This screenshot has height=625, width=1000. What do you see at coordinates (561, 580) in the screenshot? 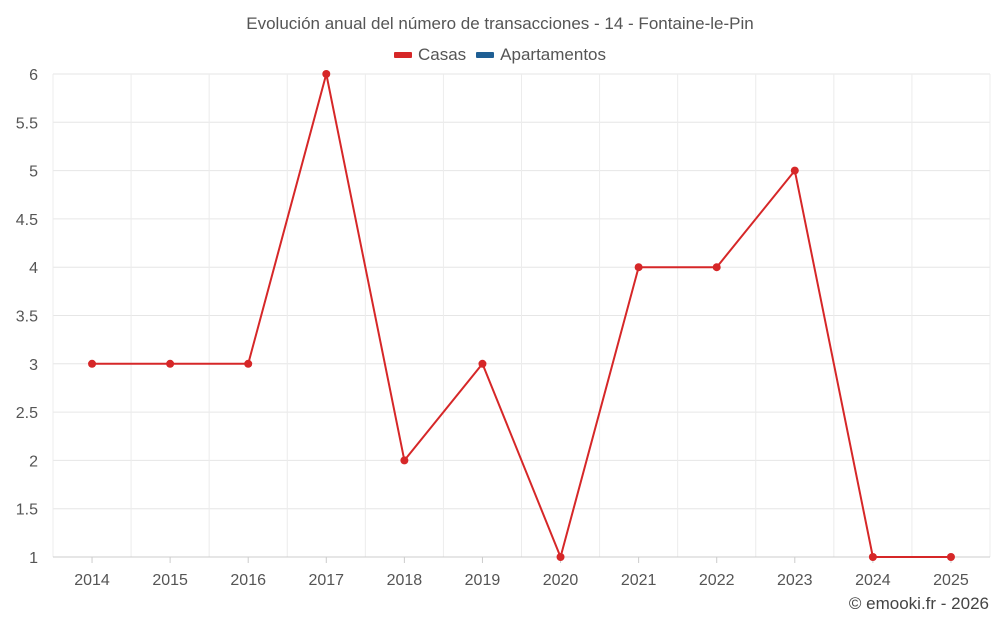
I see `x-tick-label: 2020` at bounding box center [561, 580].